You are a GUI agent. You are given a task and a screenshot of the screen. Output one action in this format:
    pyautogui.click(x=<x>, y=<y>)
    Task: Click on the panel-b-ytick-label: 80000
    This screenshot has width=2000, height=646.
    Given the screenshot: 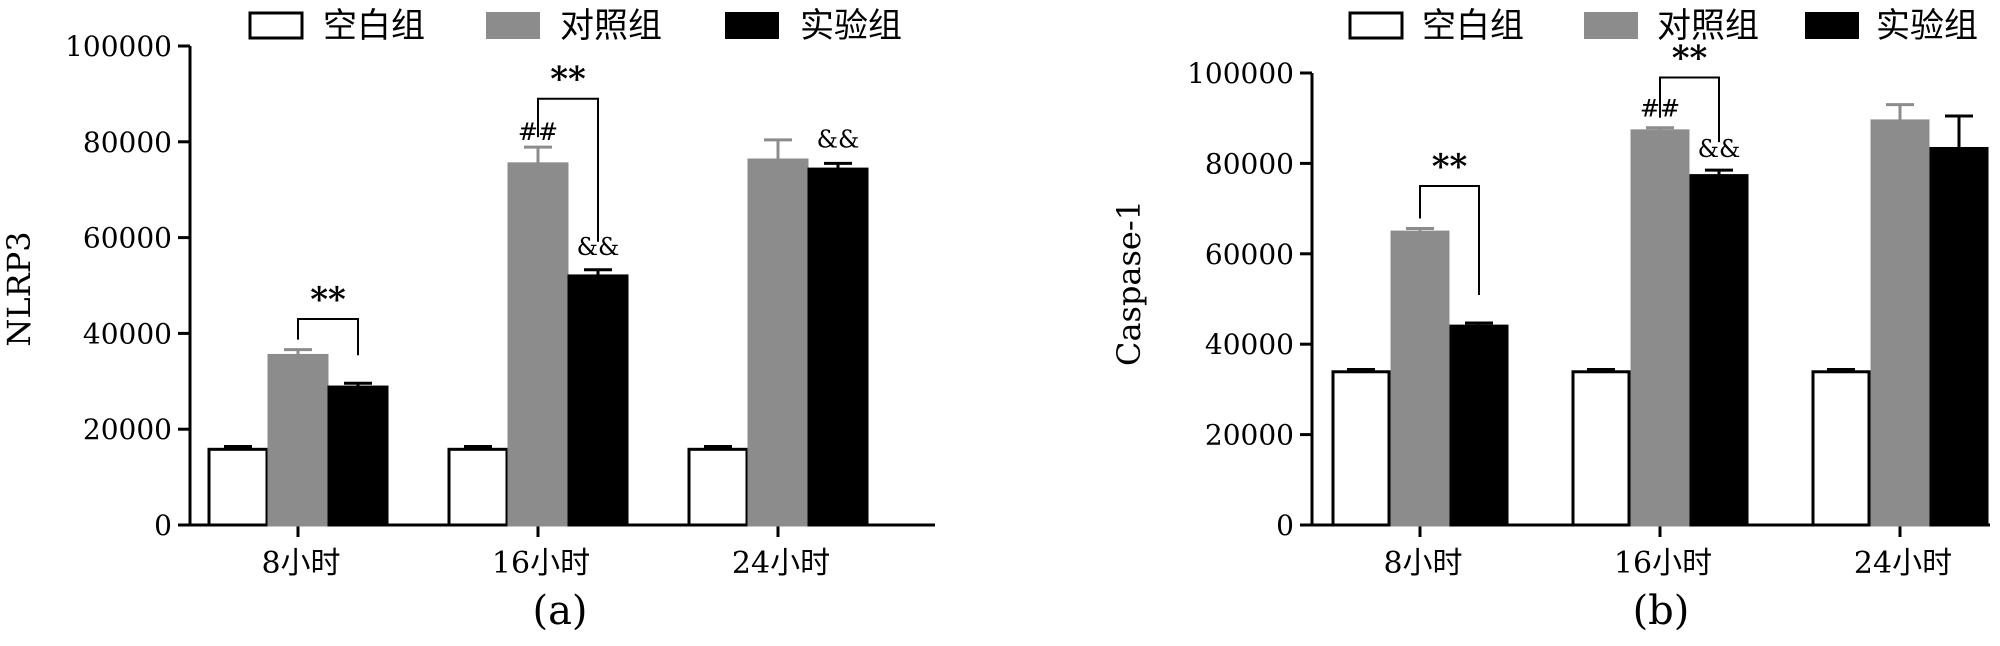 What is the action you would take?
    pyautogui.click(x=1249, y=163)
    